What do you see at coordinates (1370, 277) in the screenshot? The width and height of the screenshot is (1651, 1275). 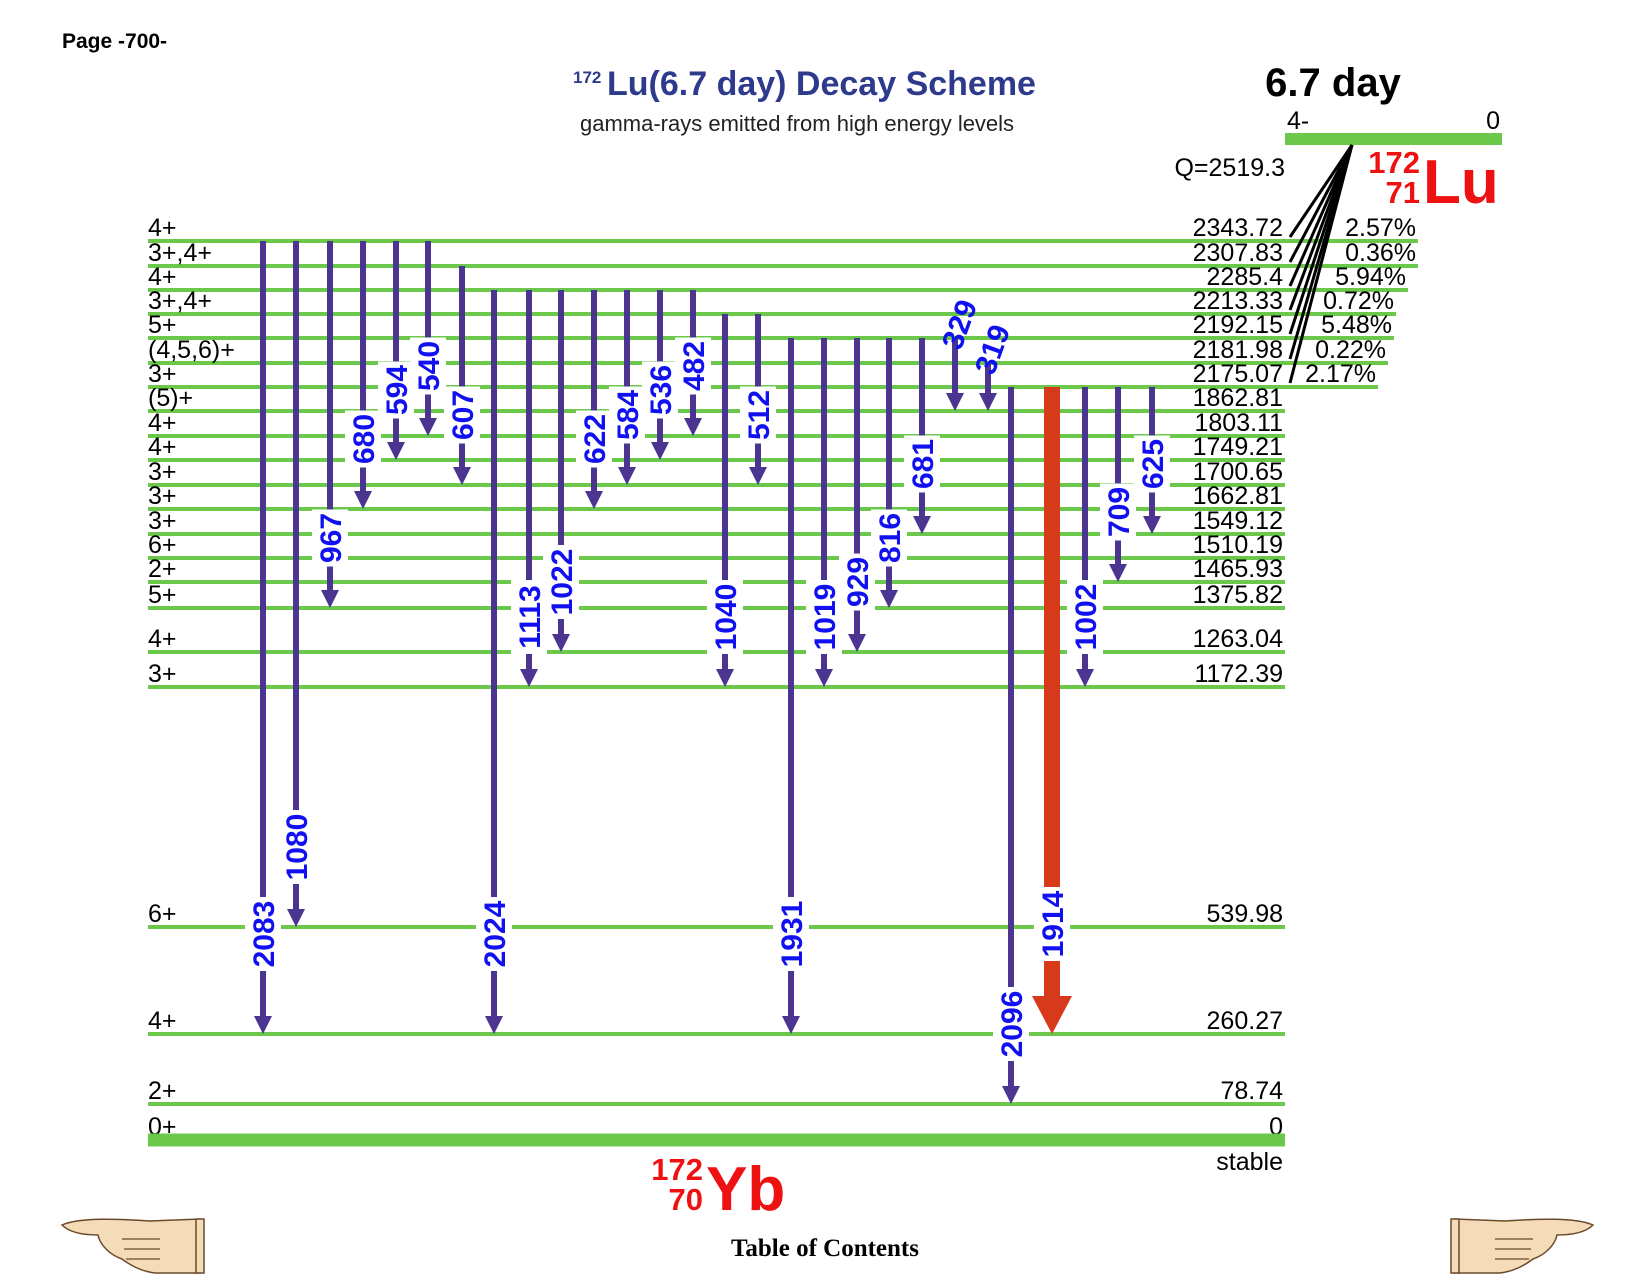 I see `branching-ratio: 5.94%` at bounding box center [1370, 277].